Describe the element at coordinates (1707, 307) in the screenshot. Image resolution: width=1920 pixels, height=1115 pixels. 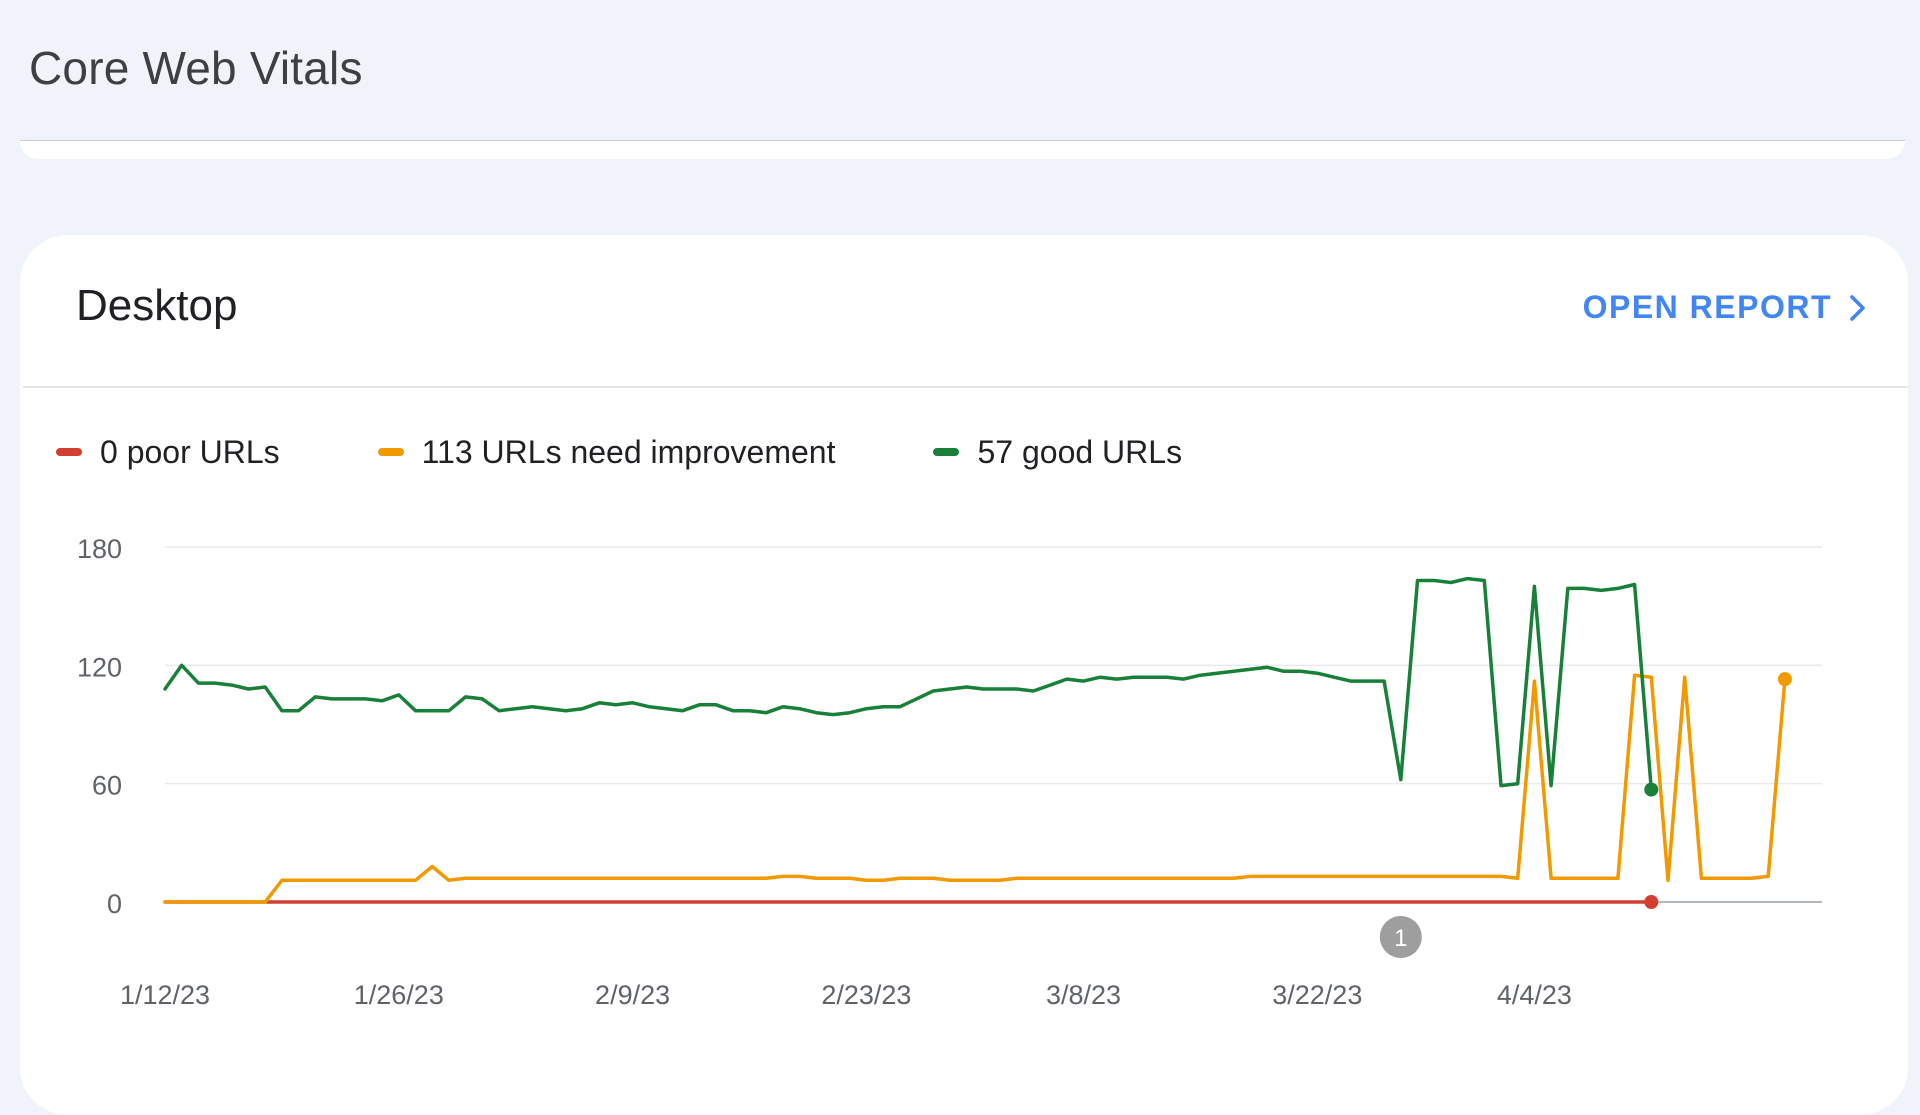
I see `open-report-label: OPEN REPORT` at that location.